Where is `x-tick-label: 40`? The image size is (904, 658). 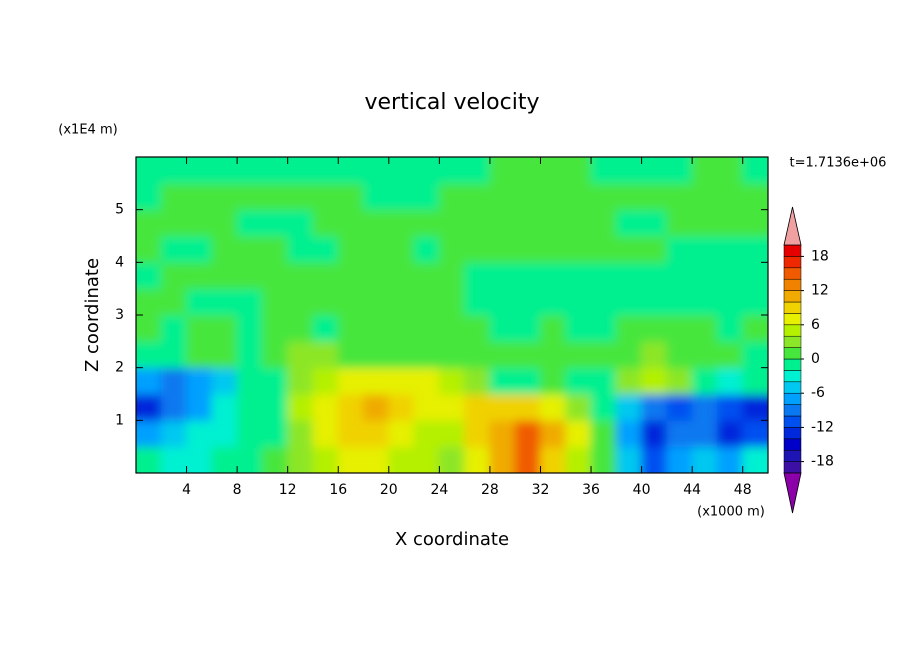 x-tick-label: 40 is located at coordinates (642, 490).